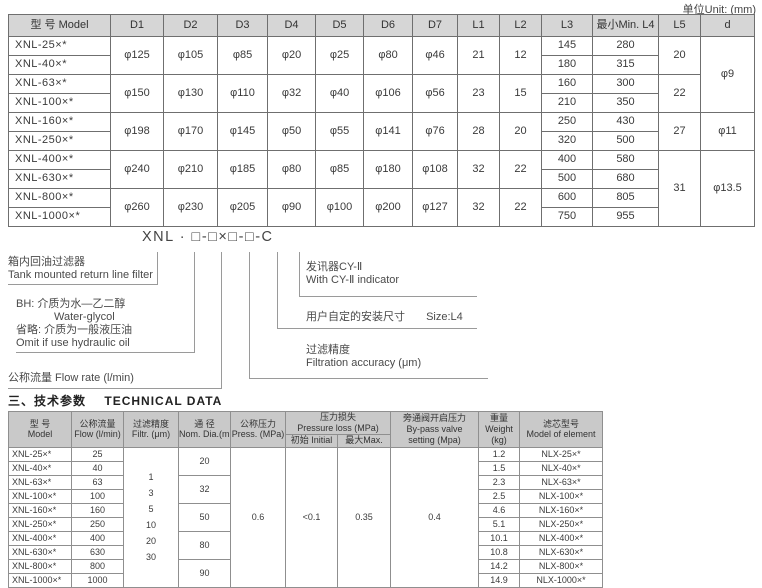  Describe the element at coordinates (498, 418) in the screenshot. I see `tech-header-weight-cn: 重量` at that location.